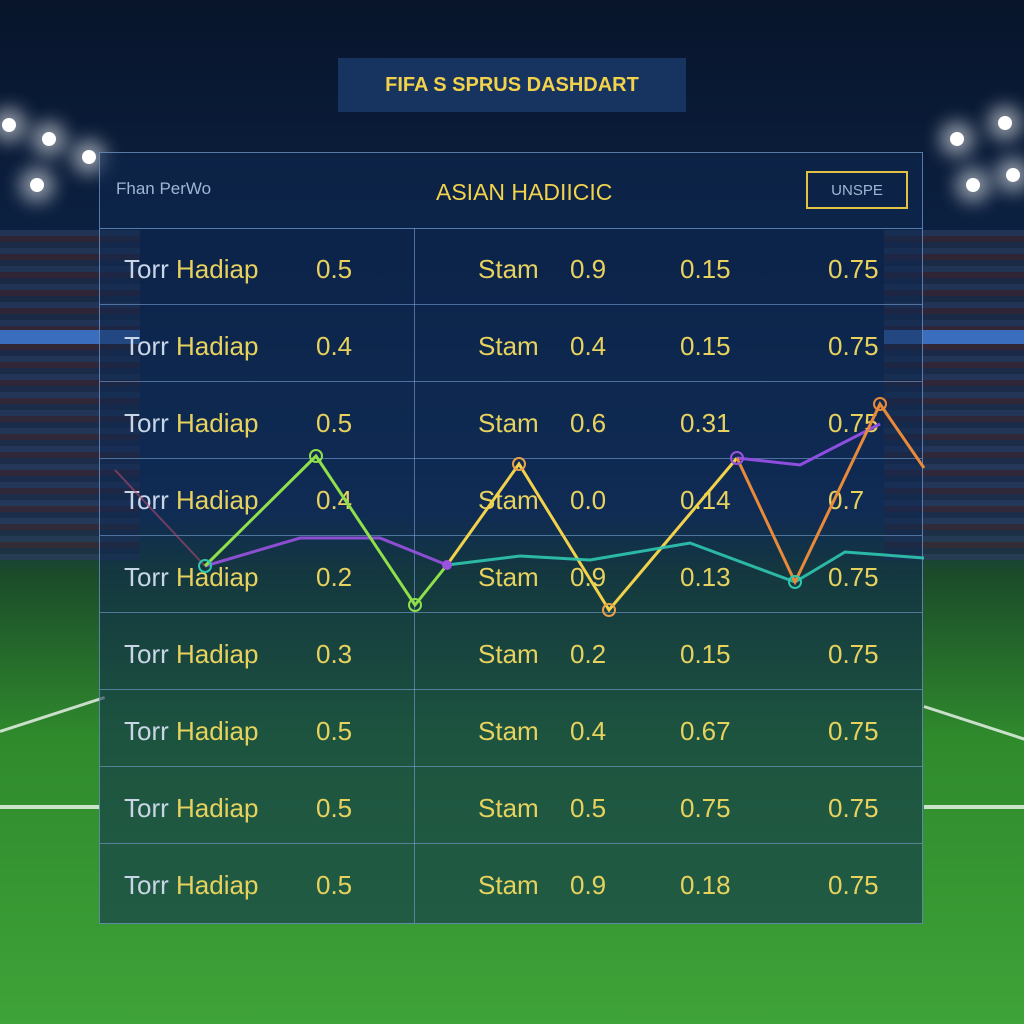 This screenshot has height=1024, width=1024. Describe the element at coordinates (973, 723) in the screenshot. I see `pitch-line-diagonal-right` at that location.